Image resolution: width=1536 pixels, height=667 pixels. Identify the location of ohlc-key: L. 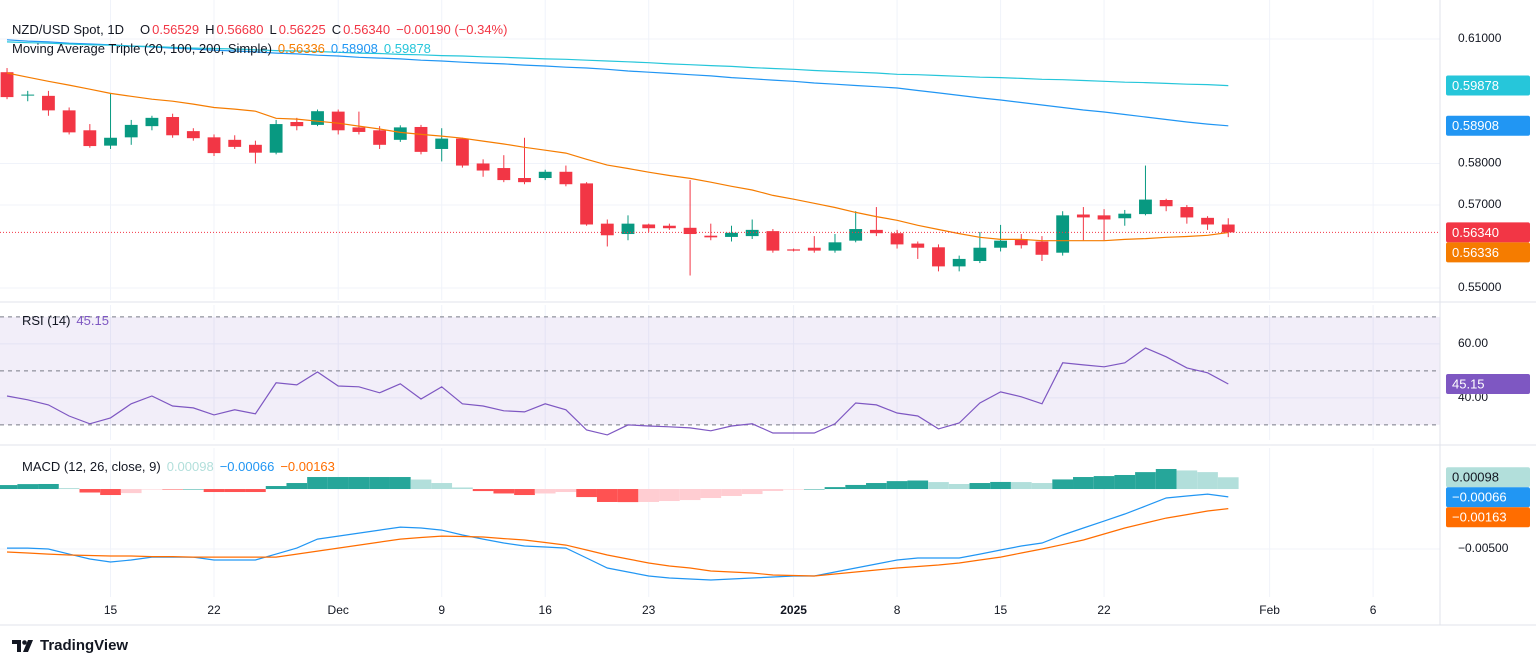
(273, 29).